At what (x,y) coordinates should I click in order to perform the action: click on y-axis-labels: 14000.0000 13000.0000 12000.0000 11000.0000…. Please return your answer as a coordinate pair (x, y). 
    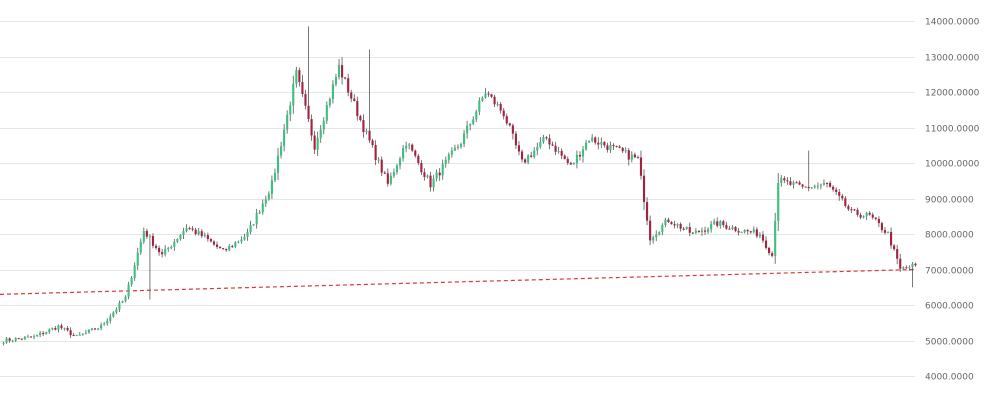
    Looking at the image, I should click on (952, 200).